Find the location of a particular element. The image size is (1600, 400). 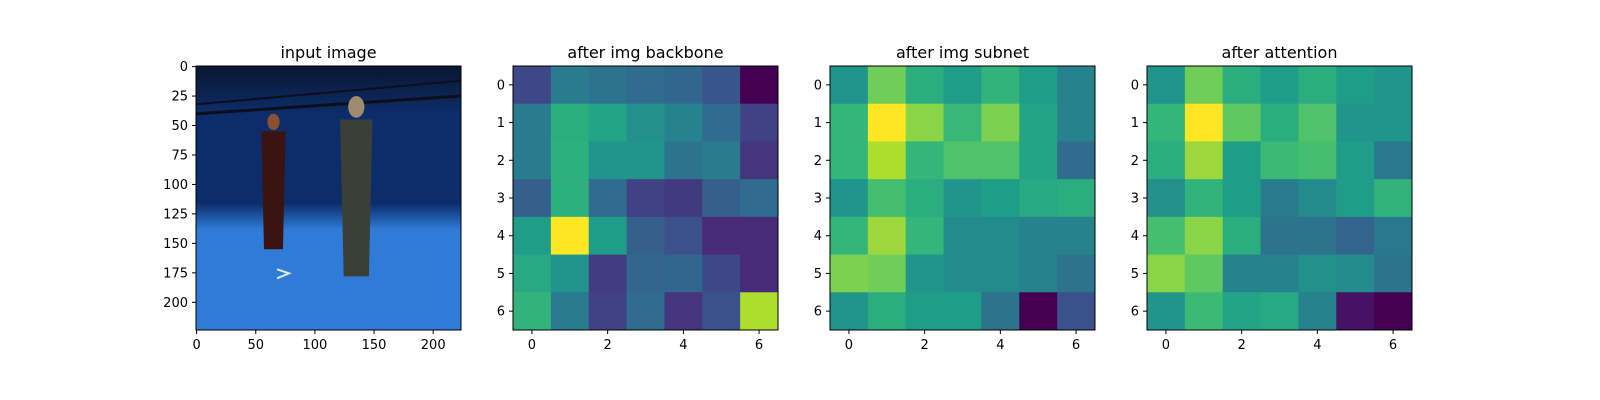

y-tick-label: 75 is located at coordinates (179, 155).